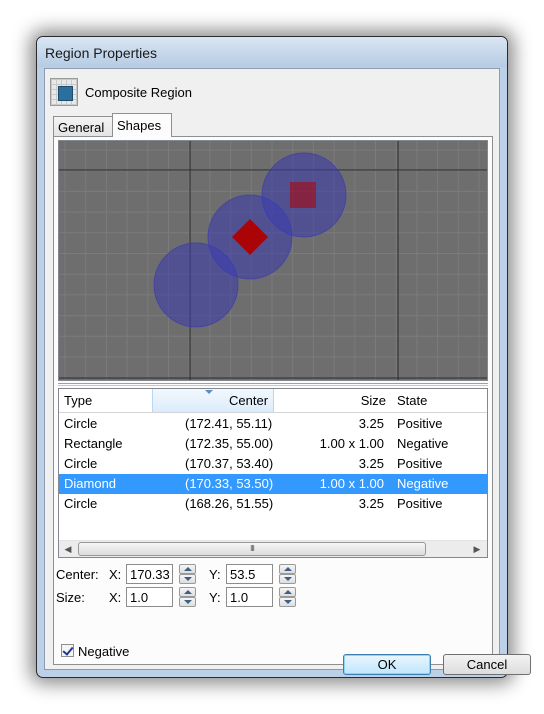  I want to click on center-x-spinner, so click(187, 574).